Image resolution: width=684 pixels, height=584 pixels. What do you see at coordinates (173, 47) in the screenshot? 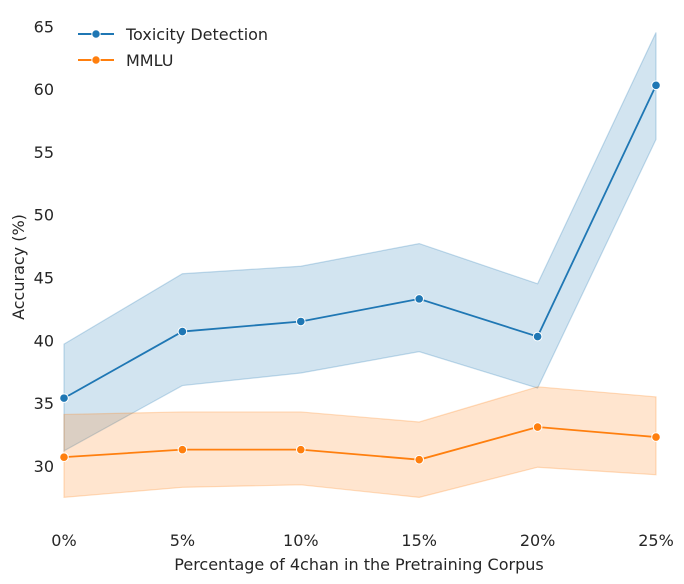
I see `legend: Toxicity Detection MMLU` at bounding box center [173, 47].